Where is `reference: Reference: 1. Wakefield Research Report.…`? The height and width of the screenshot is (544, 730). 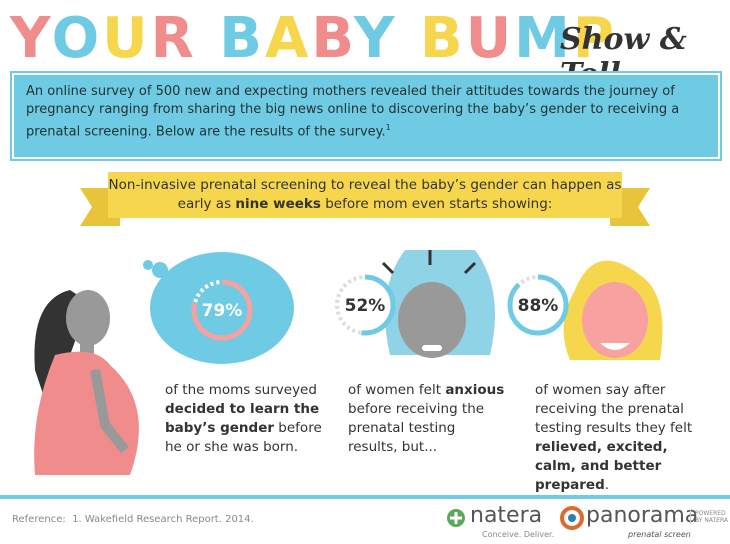 reference: Reference: 1. Wakefield Research Report.… is located at coordinates (133, 519).